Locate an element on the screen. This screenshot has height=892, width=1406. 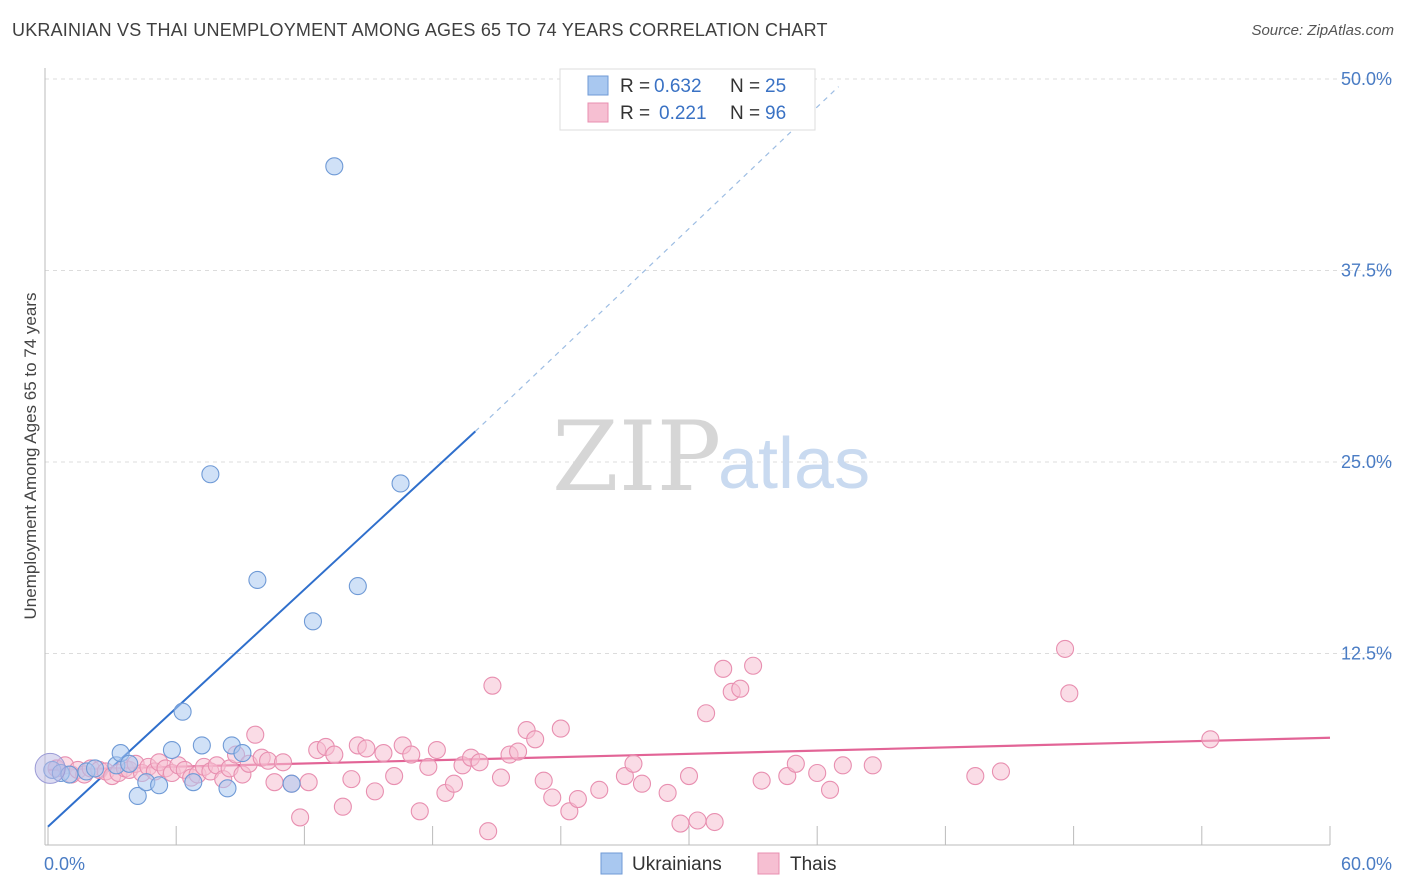
source-credit: Source: ZipAtlas.com is located at coordinates (1322, 30).